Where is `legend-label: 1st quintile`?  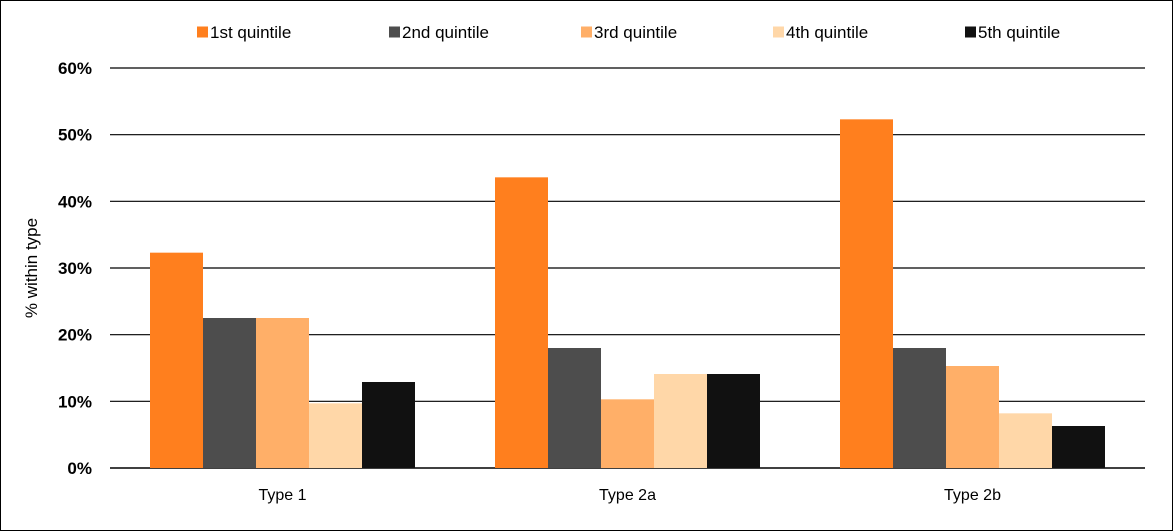
legend-label: 1st quintile is located at coordinates (250, 32).